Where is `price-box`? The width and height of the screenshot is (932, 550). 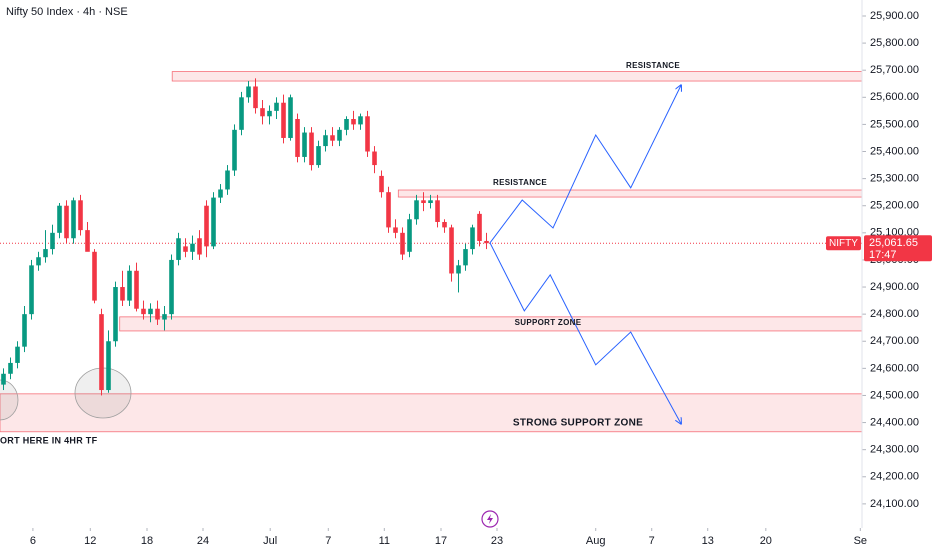
price-box is located at coordinates (898, 248).